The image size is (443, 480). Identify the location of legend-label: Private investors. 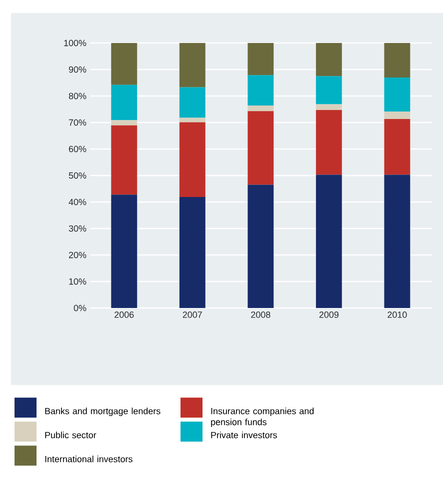
(244, 435).